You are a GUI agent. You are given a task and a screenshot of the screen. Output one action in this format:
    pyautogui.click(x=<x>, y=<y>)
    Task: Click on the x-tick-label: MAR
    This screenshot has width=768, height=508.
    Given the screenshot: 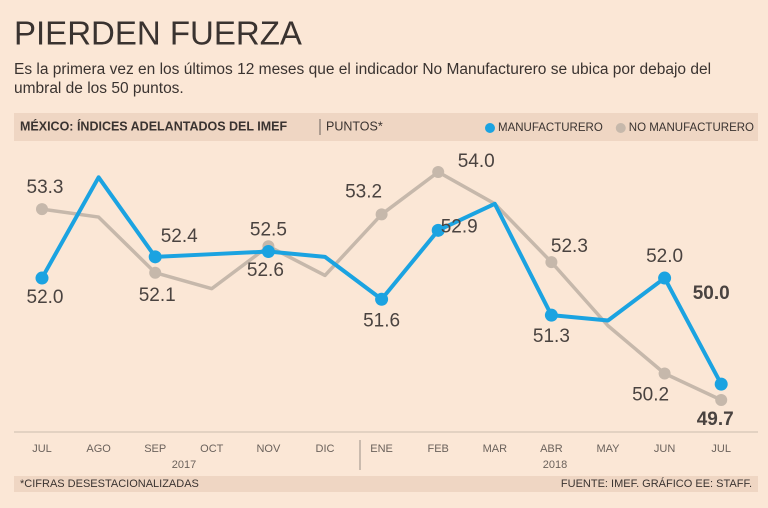 What is the action you would take?
    pyautogui.click(x=495, y=449)
    